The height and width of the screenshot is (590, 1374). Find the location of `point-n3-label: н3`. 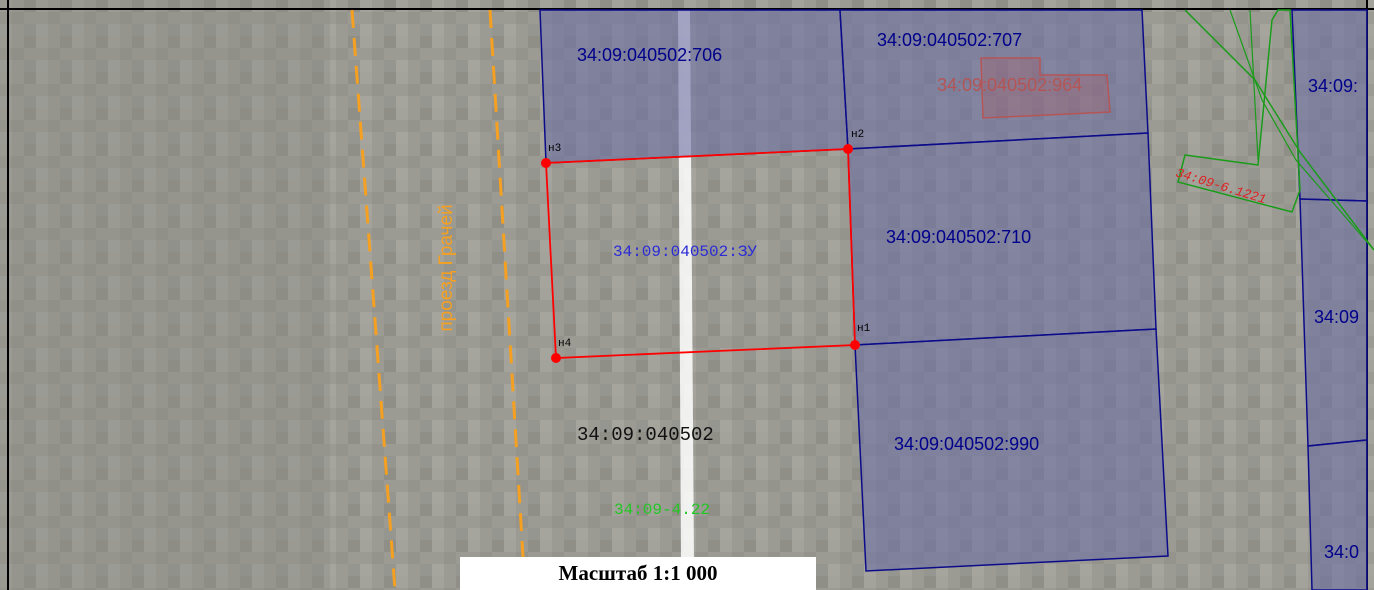

point-n3-label: н3 is located at coordinates (554, 149).